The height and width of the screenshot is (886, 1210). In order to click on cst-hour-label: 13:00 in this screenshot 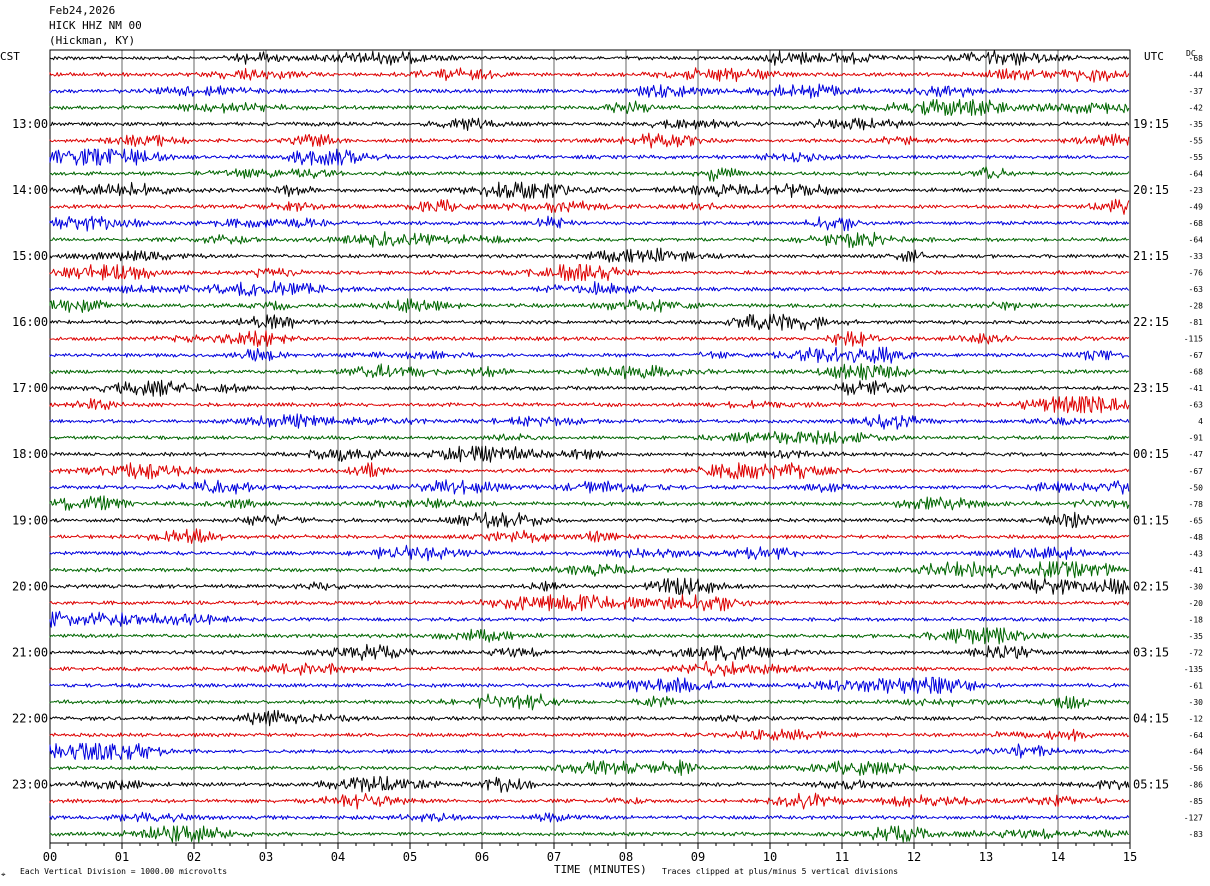, I will do `click(30, 124)`.